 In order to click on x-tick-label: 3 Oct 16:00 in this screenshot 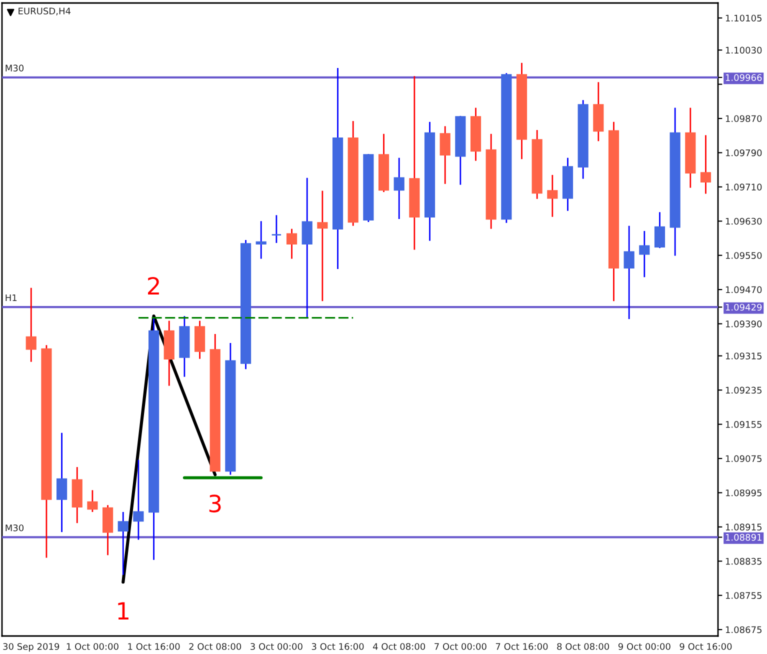, I will do `click(338, 646)`.